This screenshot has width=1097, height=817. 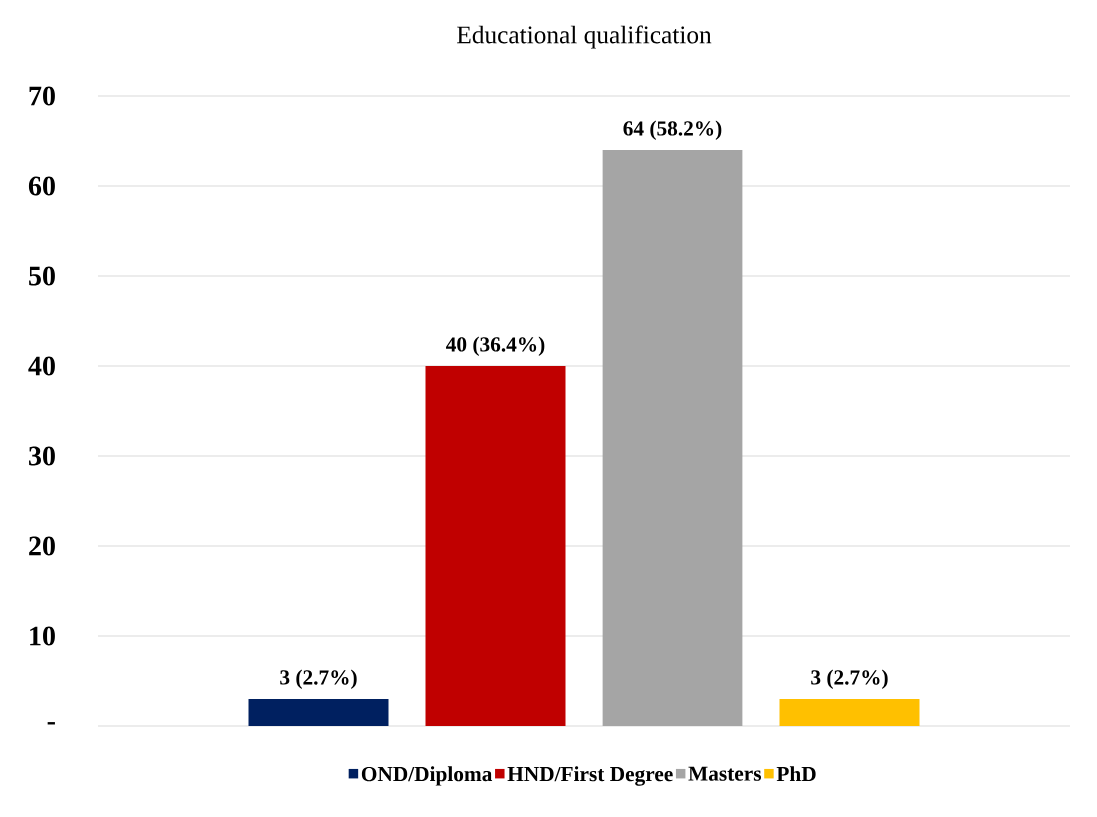 I want to click on y-tick-label: 40, so click(x=41, y=366).